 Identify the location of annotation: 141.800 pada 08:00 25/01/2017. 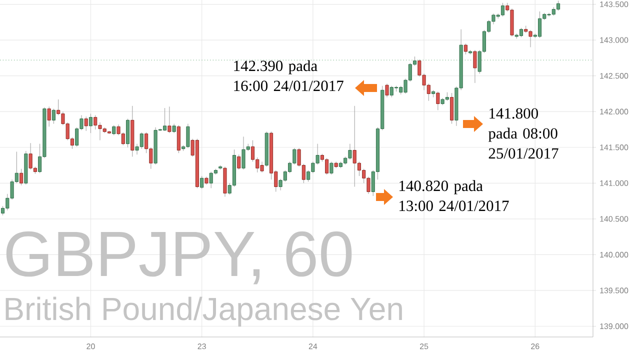
(523, 133).